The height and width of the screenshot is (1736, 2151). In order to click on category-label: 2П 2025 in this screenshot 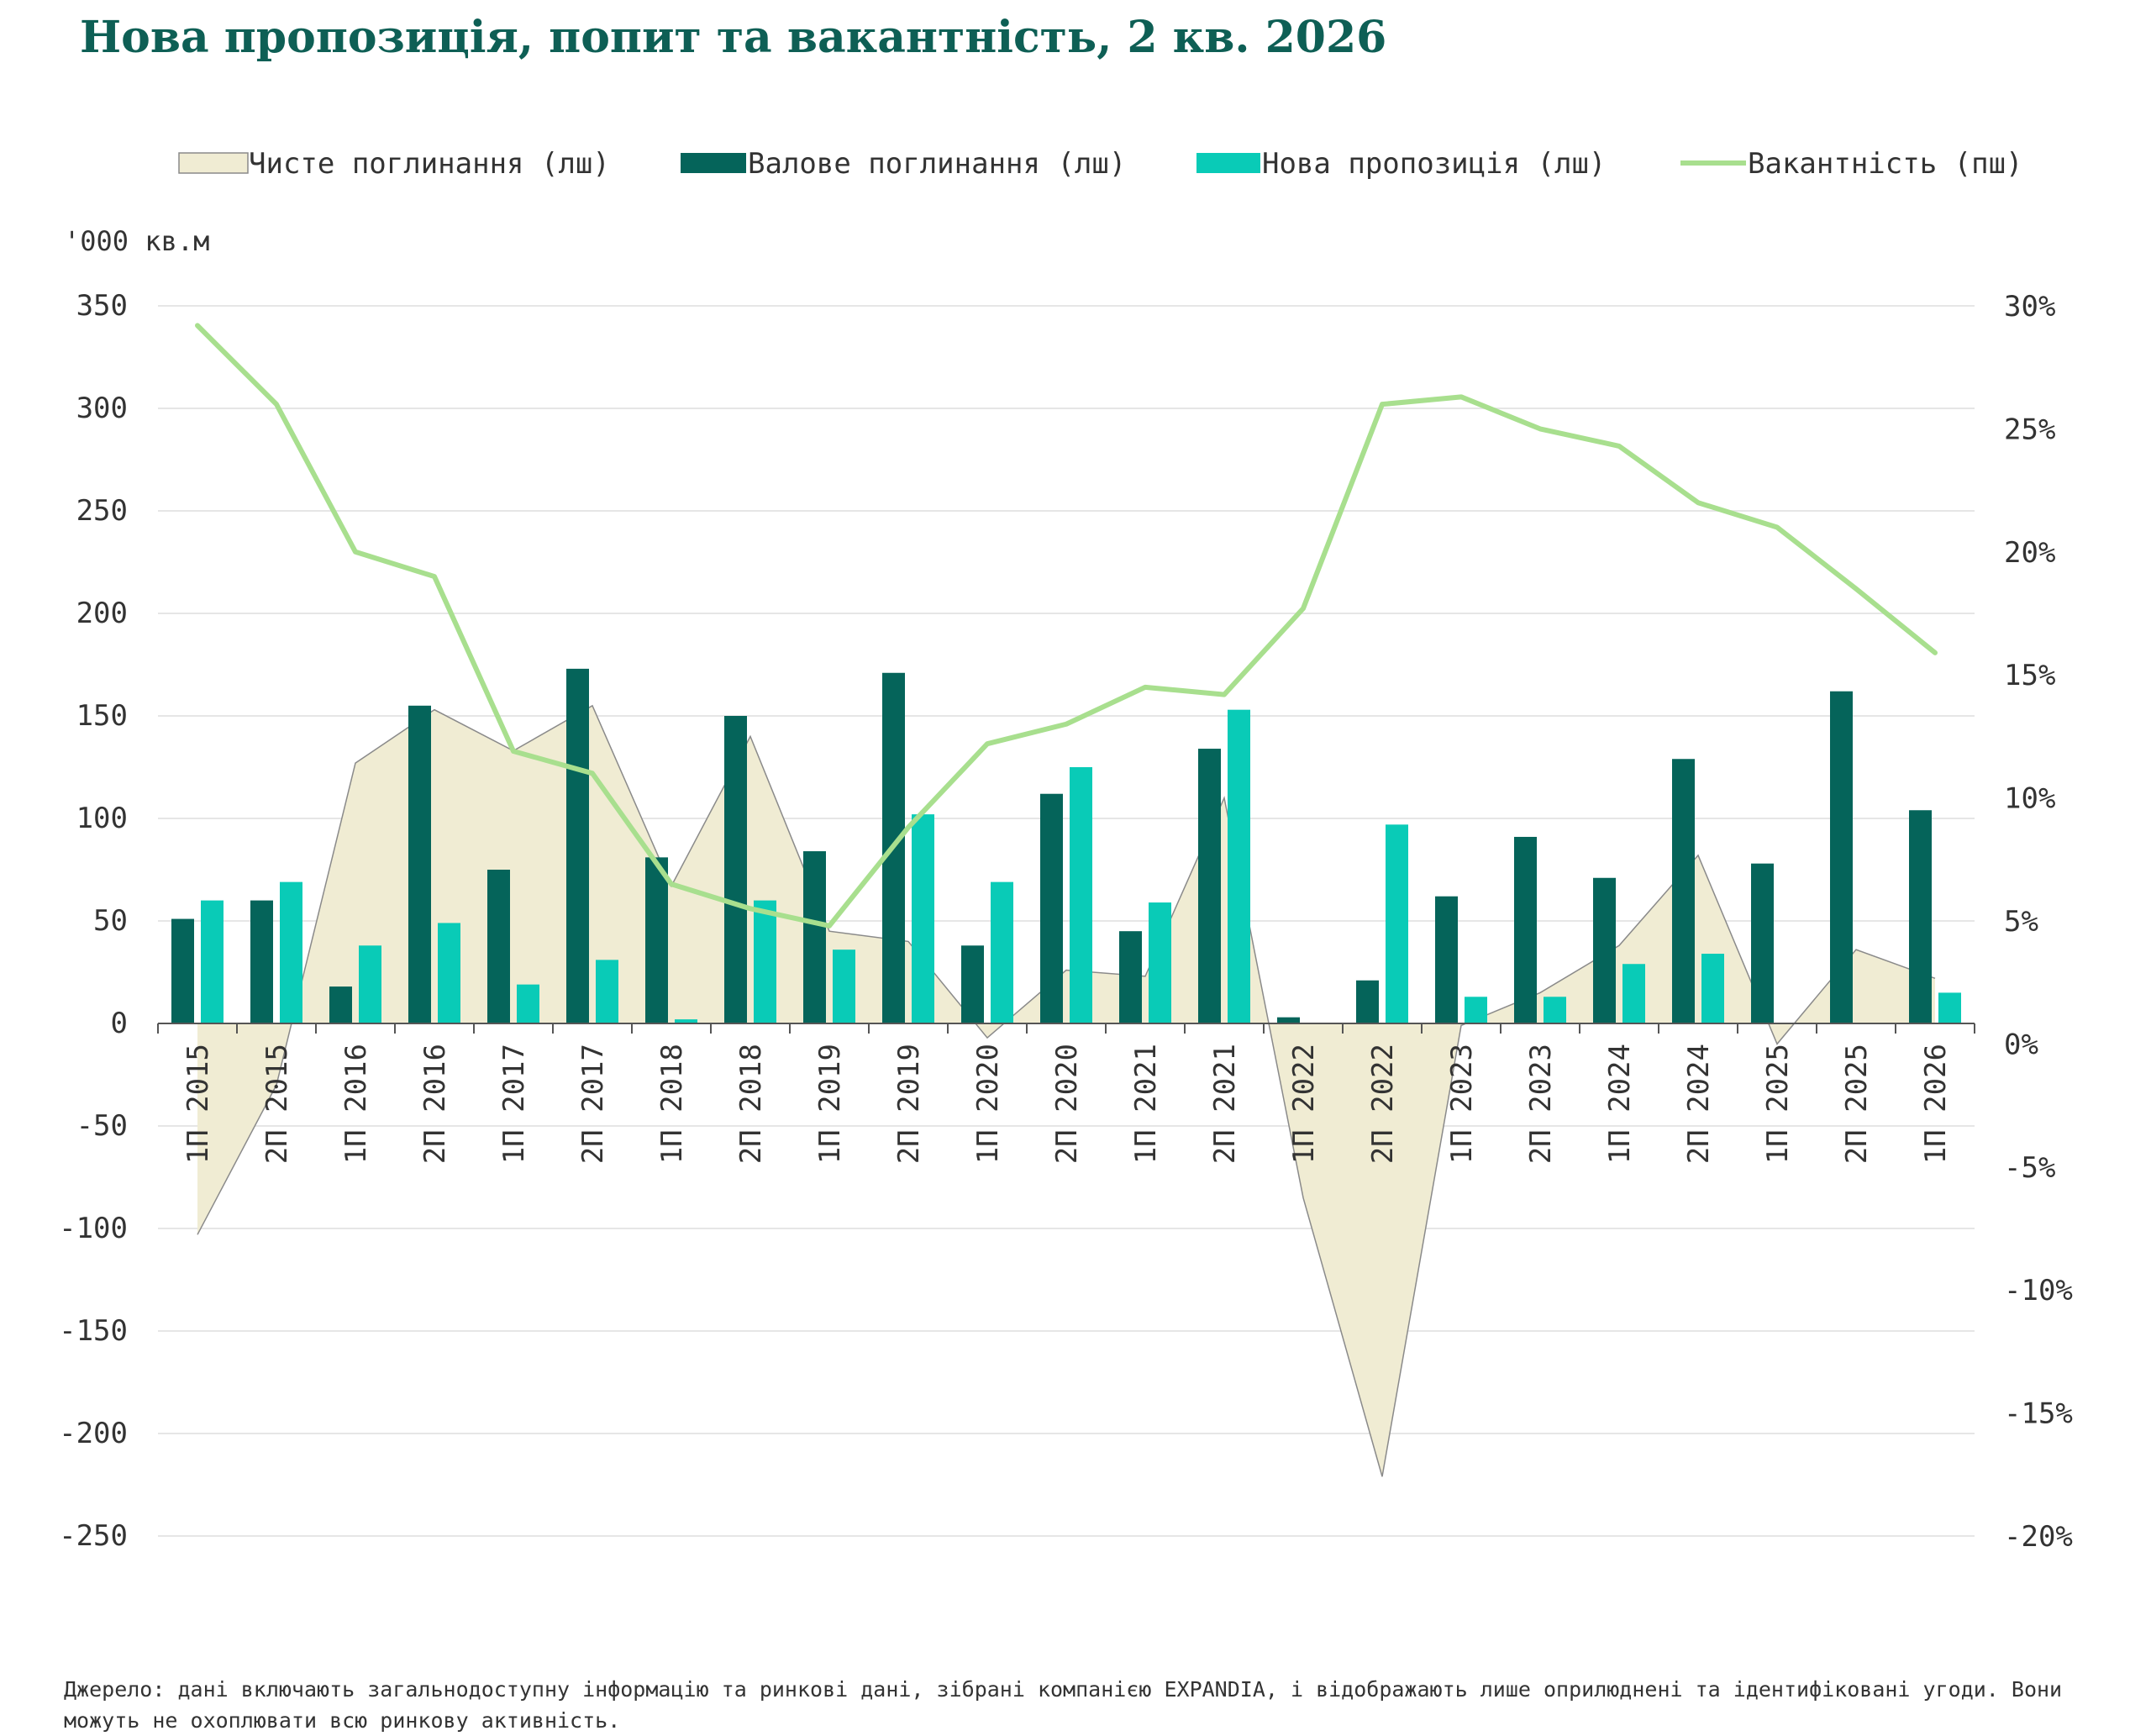, I will do `click(1857, 1104)`.